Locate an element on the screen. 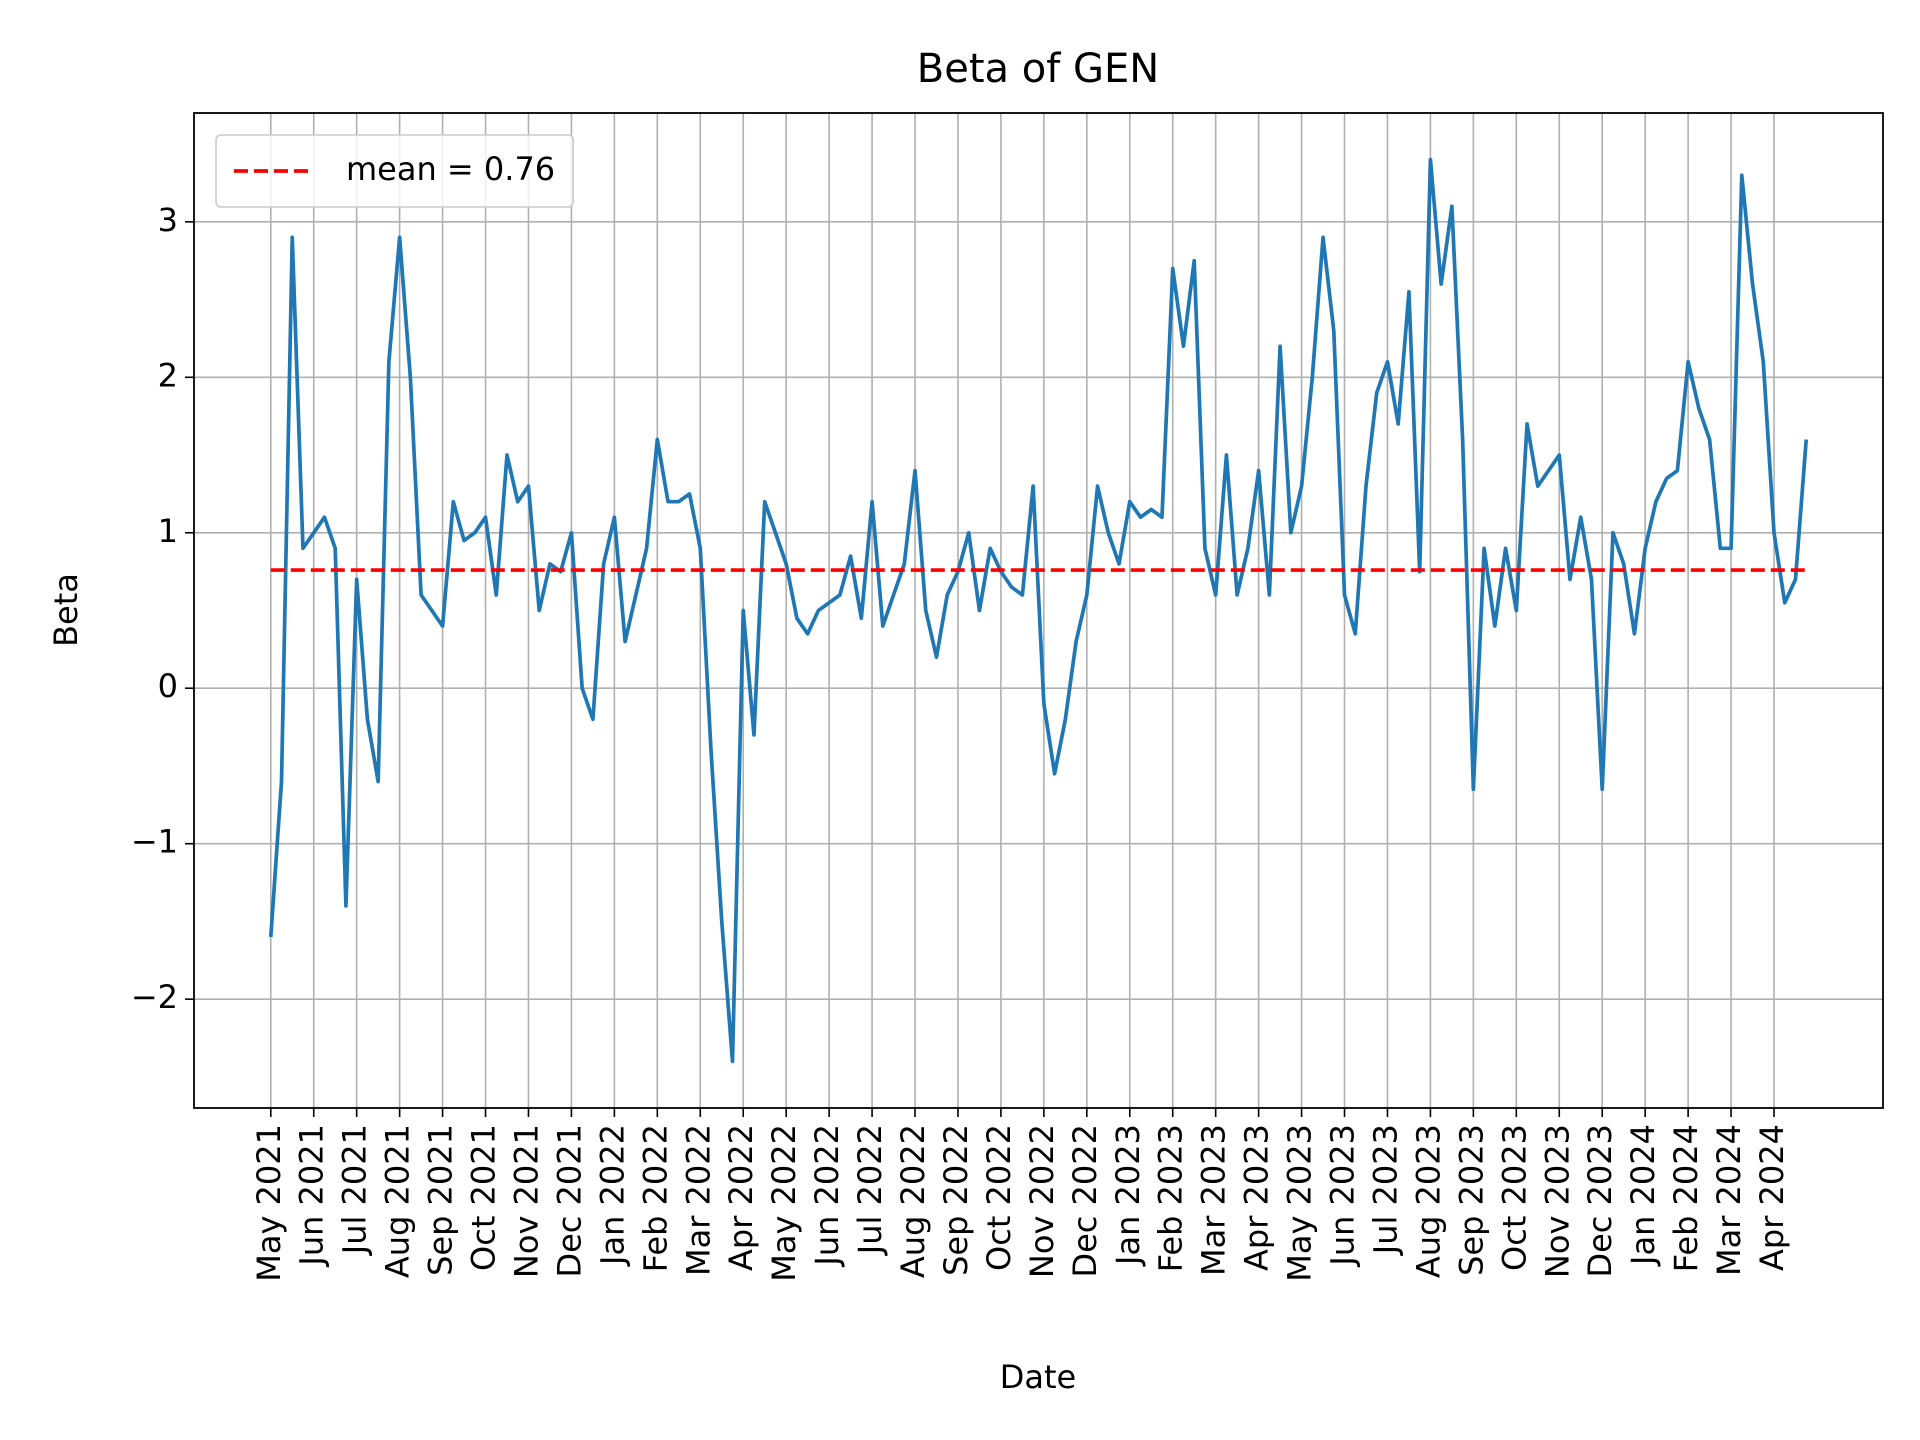  x-tick-label: May 2022 is located at coordinates (784, 1203).